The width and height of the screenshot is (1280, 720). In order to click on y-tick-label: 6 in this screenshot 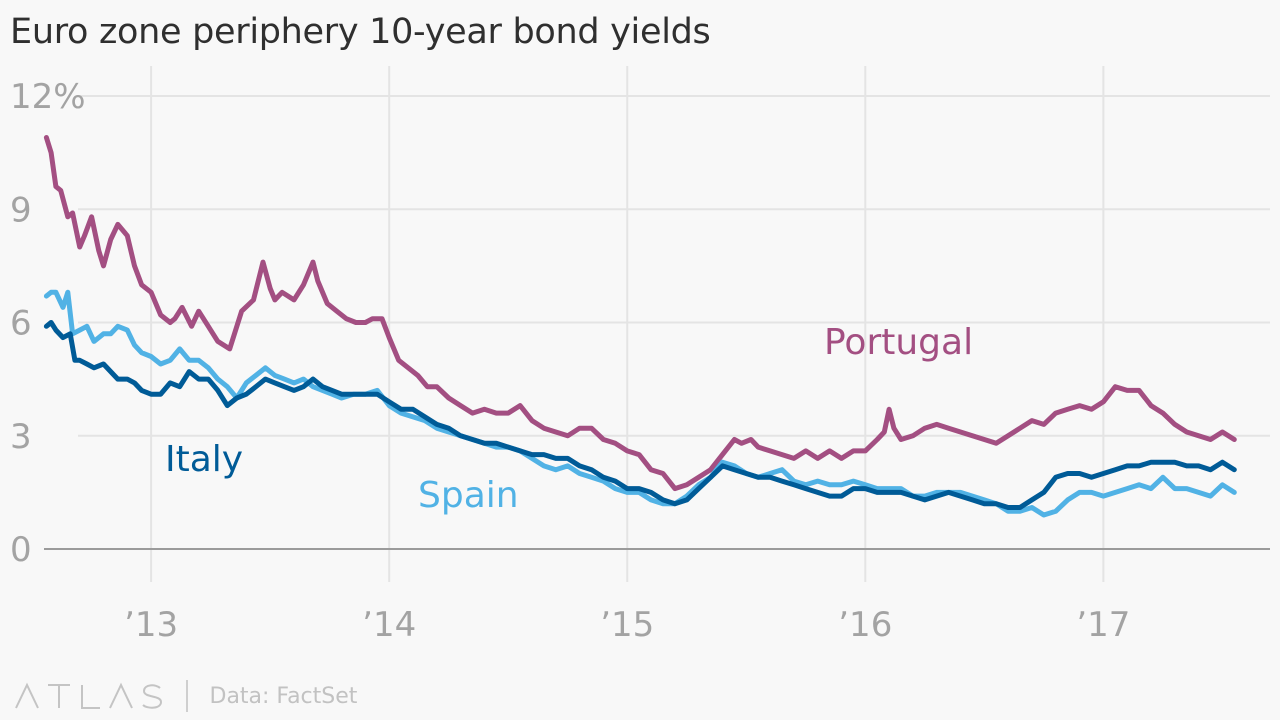, I will do `click(21, 324)`.